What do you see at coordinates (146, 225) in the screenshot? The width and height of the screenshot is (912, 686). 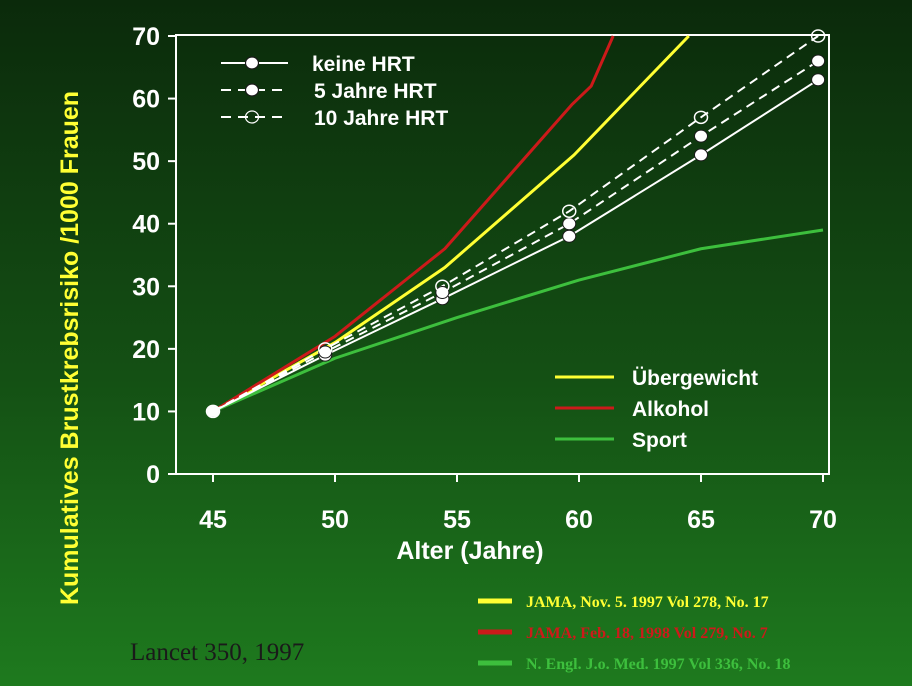 I see `y-tick-label: 40` at bounding box center [146, 225].